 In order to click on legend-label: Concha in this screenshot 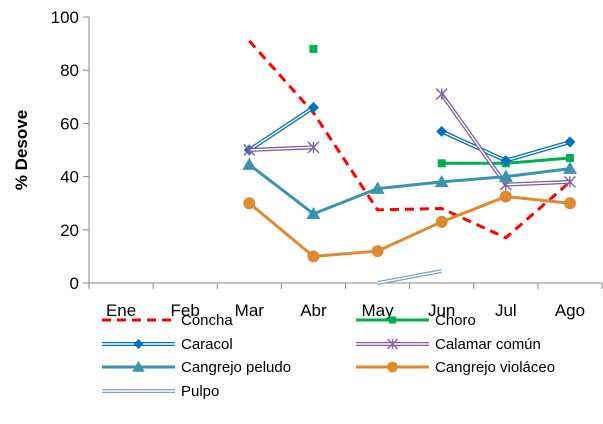, I will do `click(207, 320)`.